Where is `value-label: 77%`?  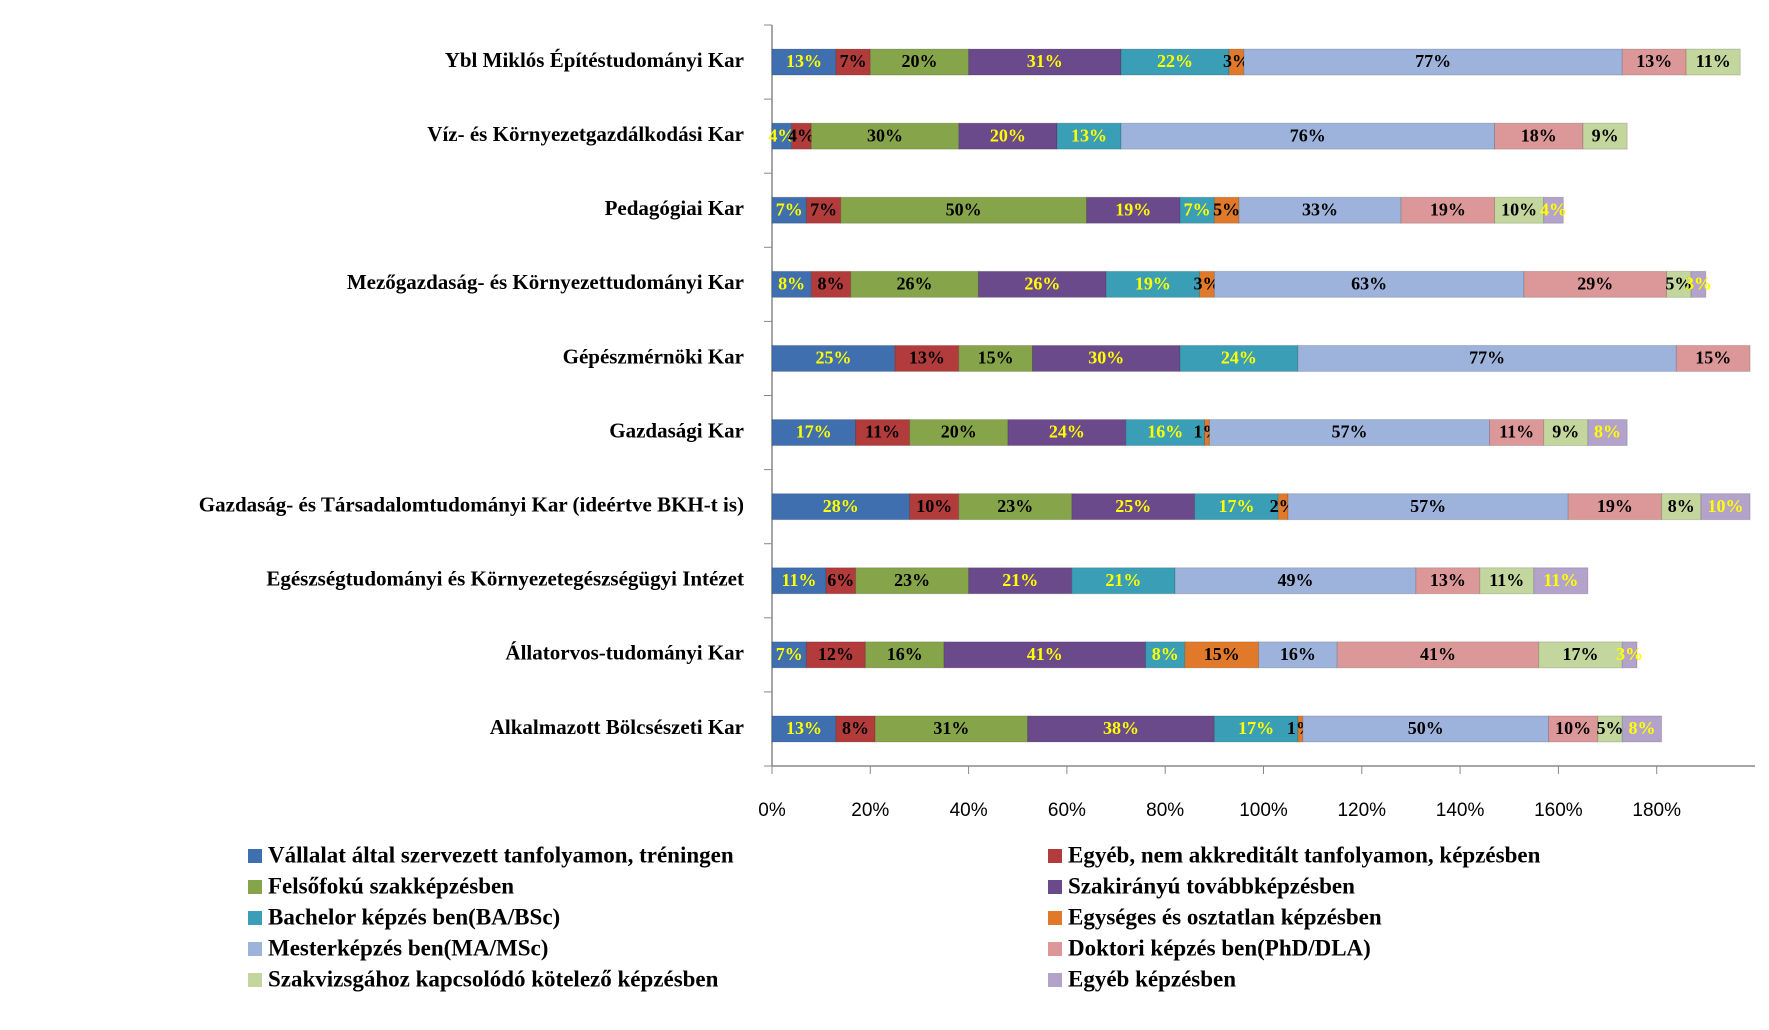
value-label: 77% is located at coordinates (1433, 61).